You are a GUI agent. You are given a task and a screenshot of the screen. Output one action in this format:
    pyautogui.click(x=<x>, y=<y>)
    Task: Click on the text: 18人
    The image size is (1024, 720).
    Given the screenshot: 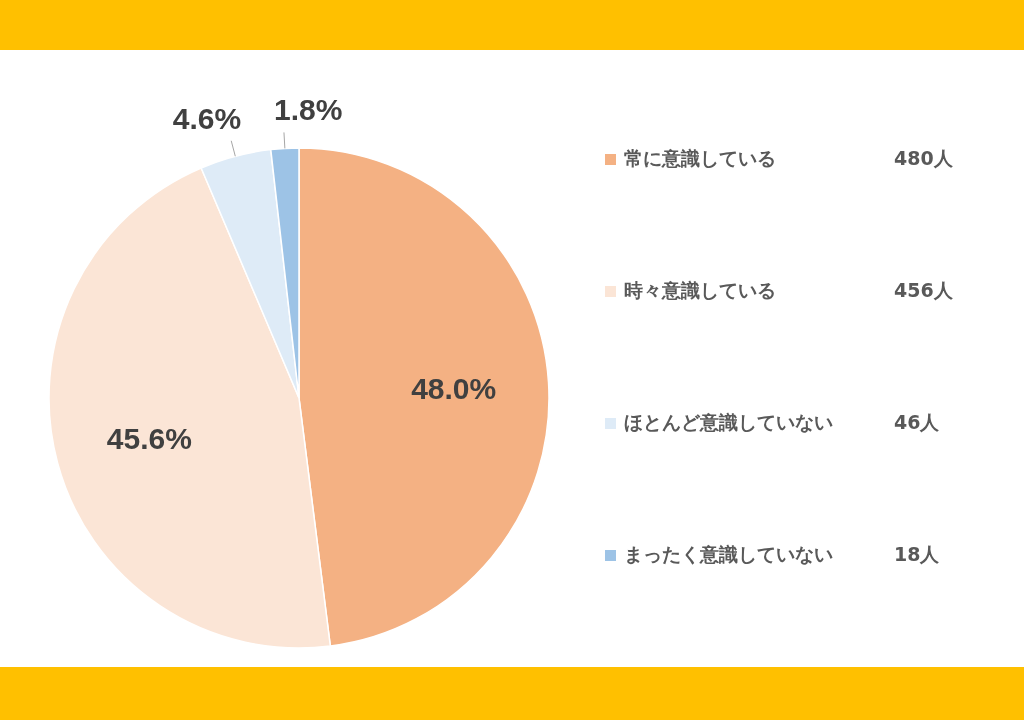 What is the action you would take?
    pyautogui.click(x=917, y=554)
    